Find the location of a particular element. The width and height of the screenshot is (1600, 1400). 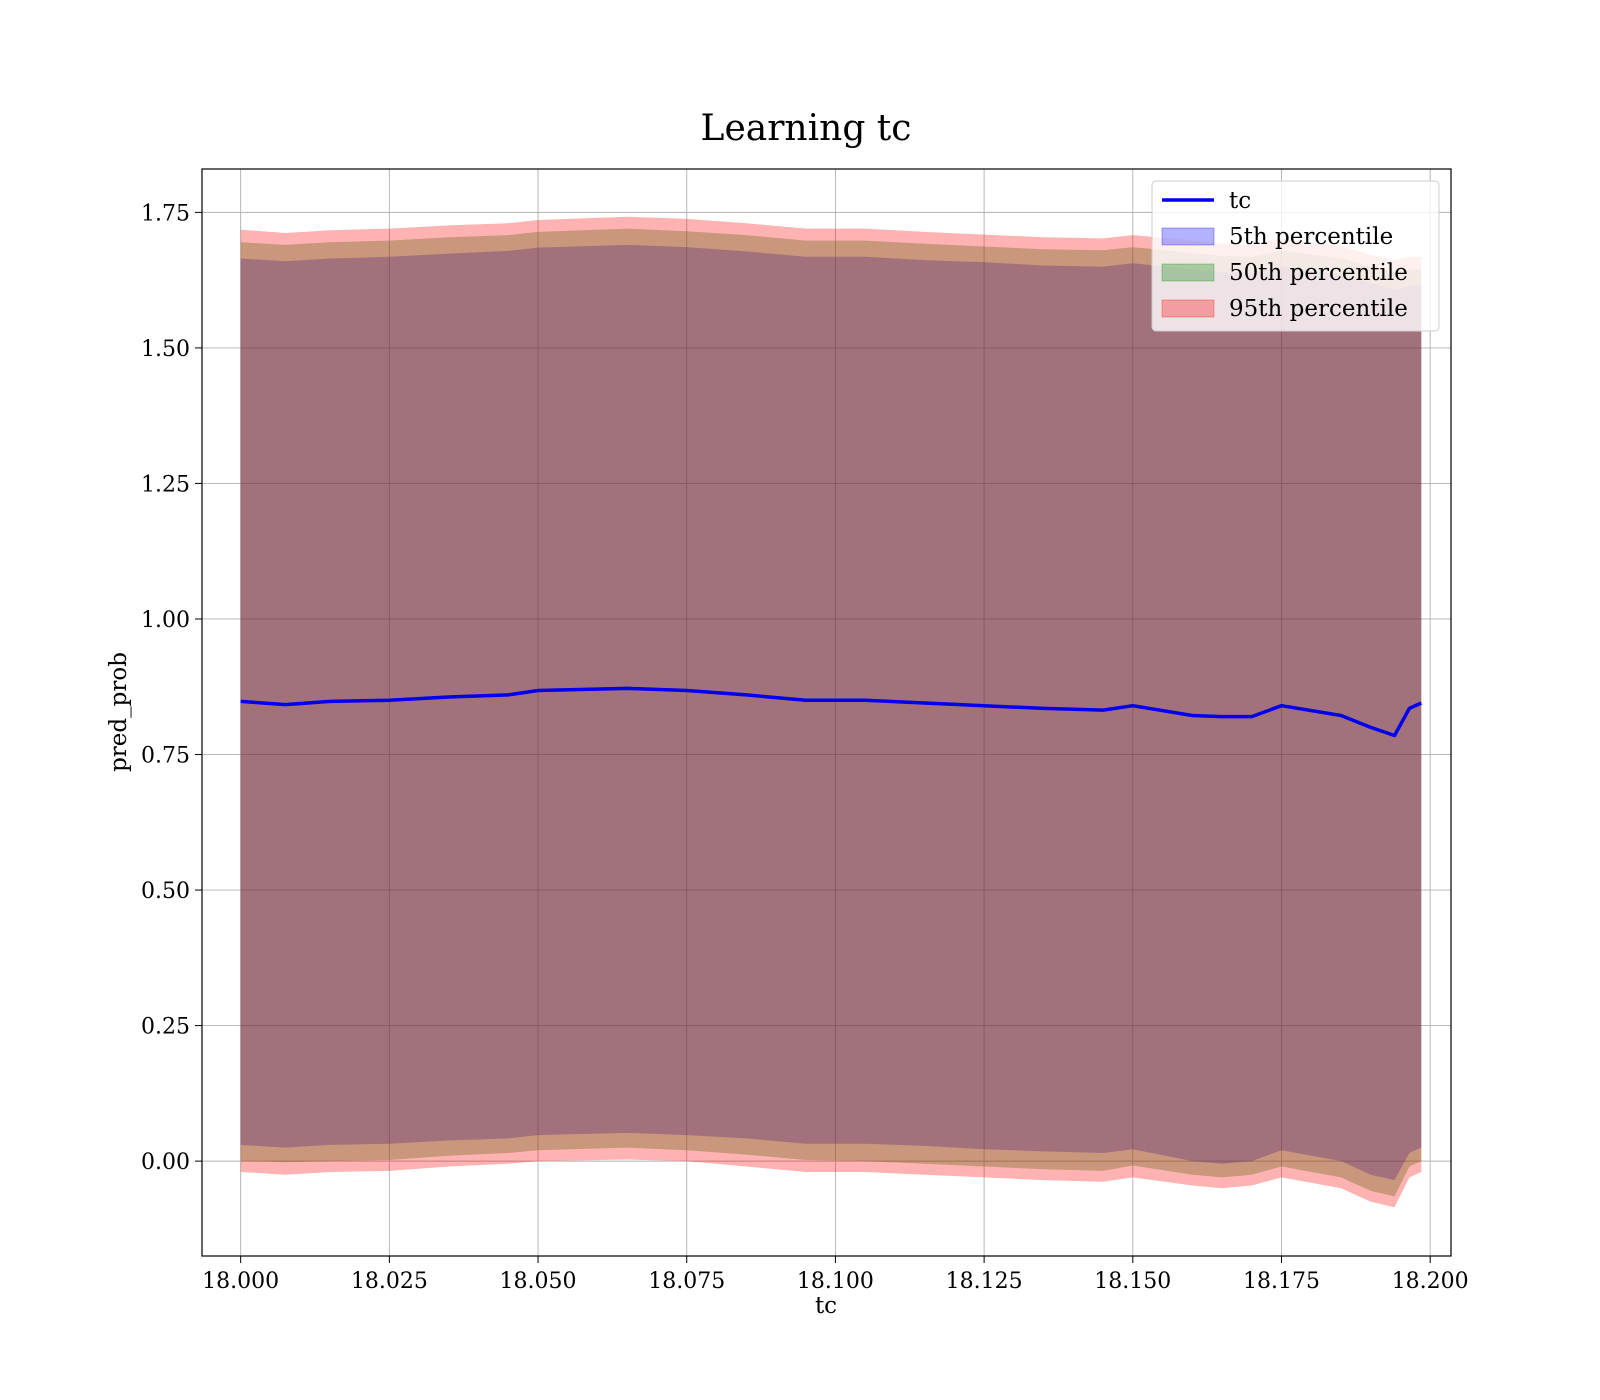

y-tick-label: 0.75 is located at coordinates (165, 756).